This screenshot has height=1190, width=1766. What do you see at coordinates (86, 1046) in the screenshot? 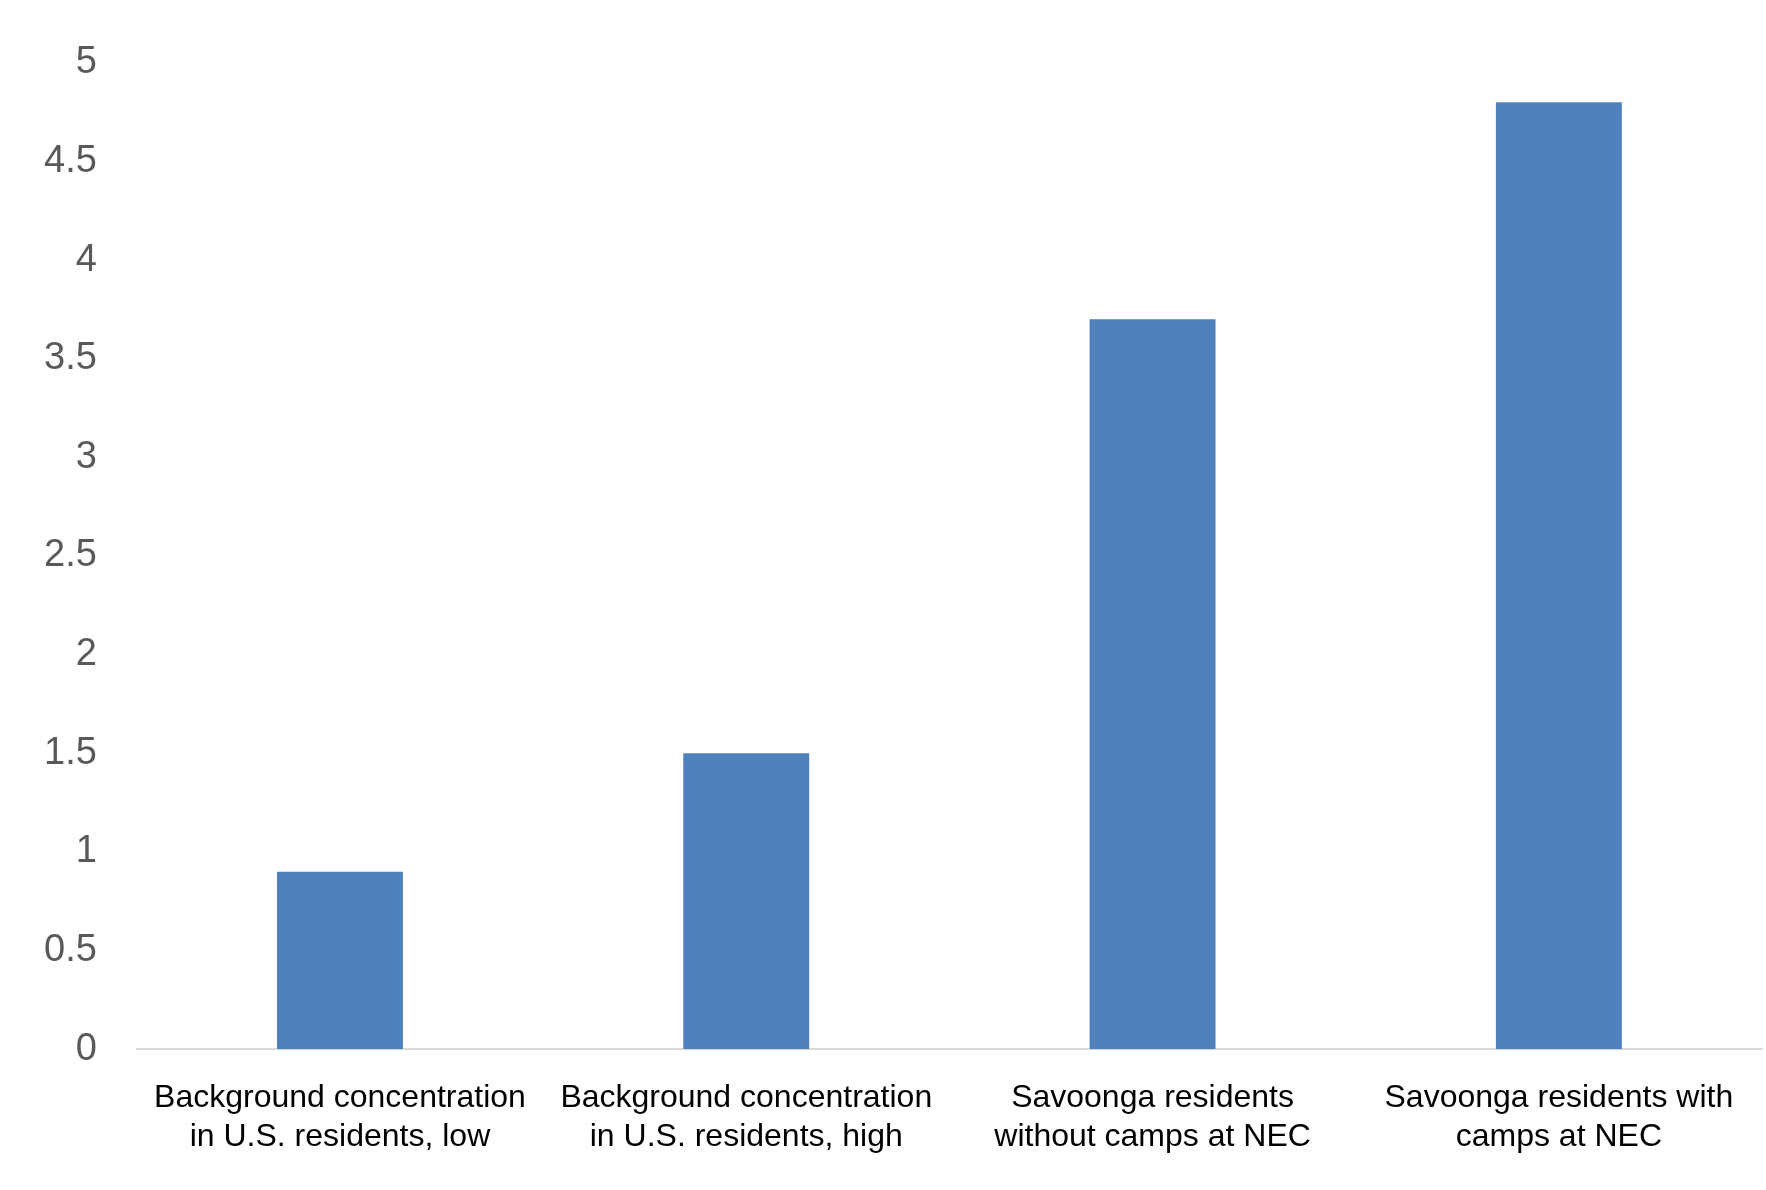
I see `y-tick-label: 0` at bounding box center [86, 1046].